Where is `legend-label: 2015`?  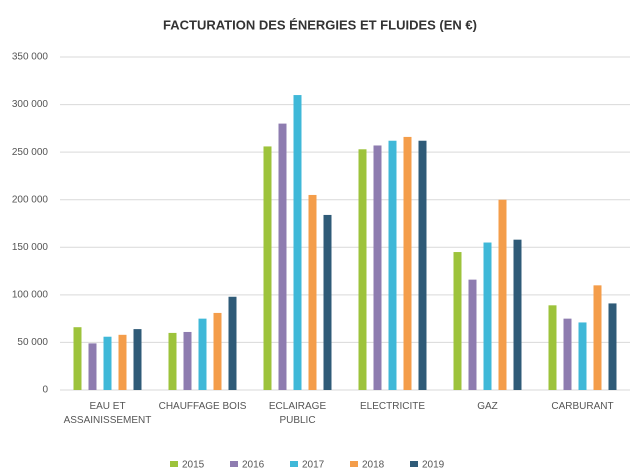 legend-label: 2015 is located at coordinates (193, 465).